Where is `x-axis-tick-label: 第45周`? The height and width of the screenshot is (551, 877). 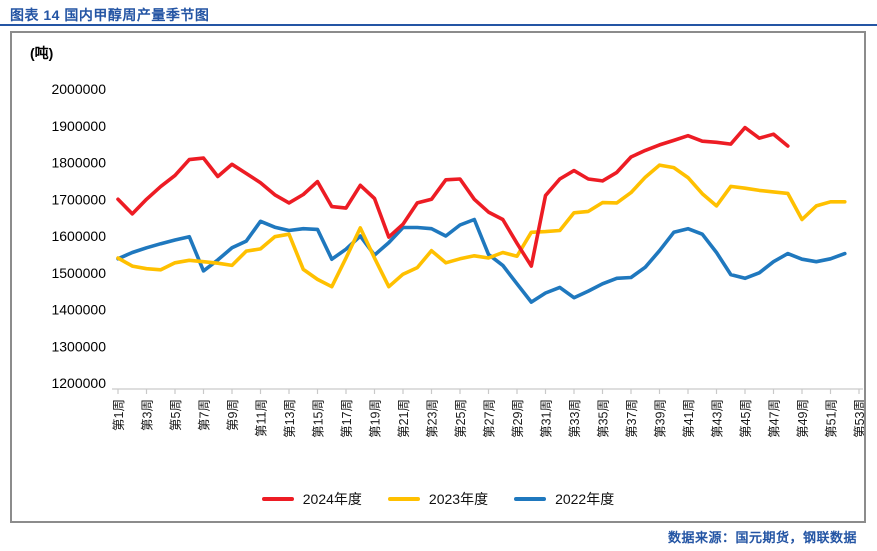
x-axis-tick-label: 第45周 is located at coordinates (746, 418).